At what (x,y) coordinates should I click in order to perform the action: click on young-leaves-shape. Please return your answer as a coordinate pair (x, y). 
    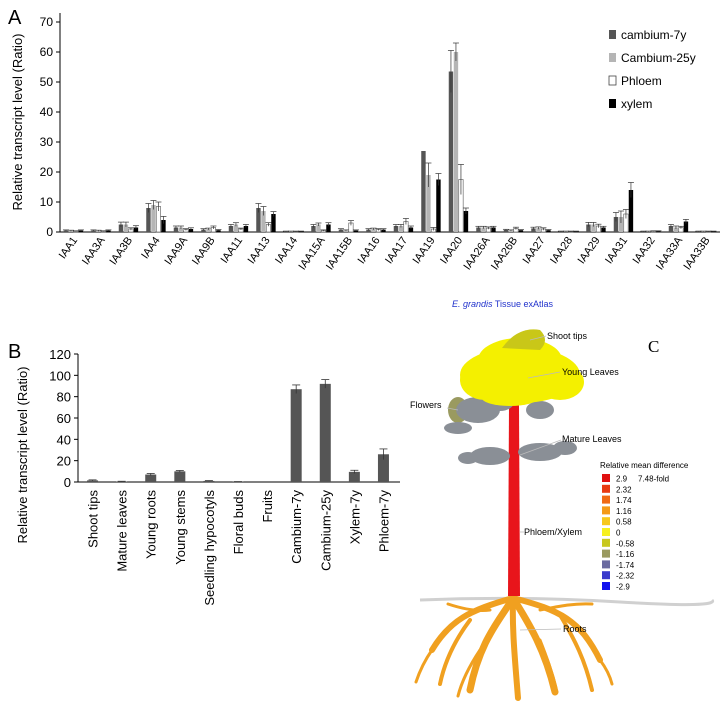
    Looking at the image, I should click on (522, 372).